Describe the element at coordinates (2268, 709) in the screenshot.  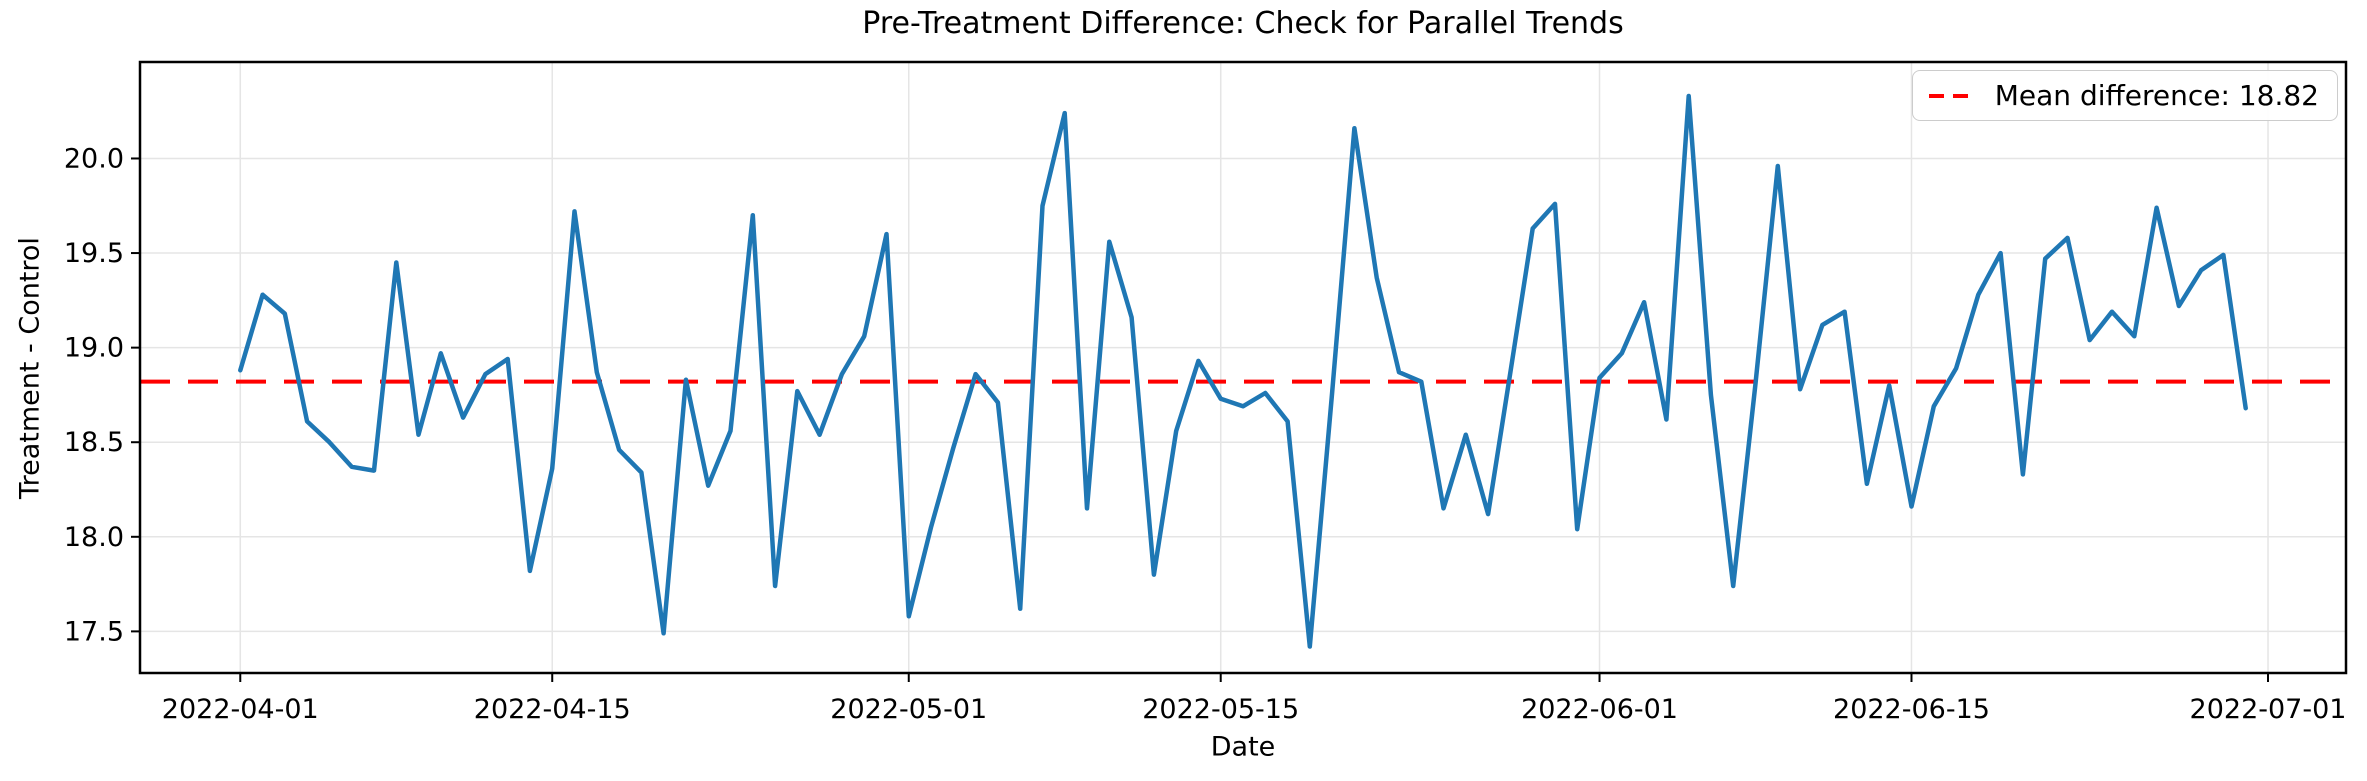
I see `x-tick-label: 2022-07-01` at that location.